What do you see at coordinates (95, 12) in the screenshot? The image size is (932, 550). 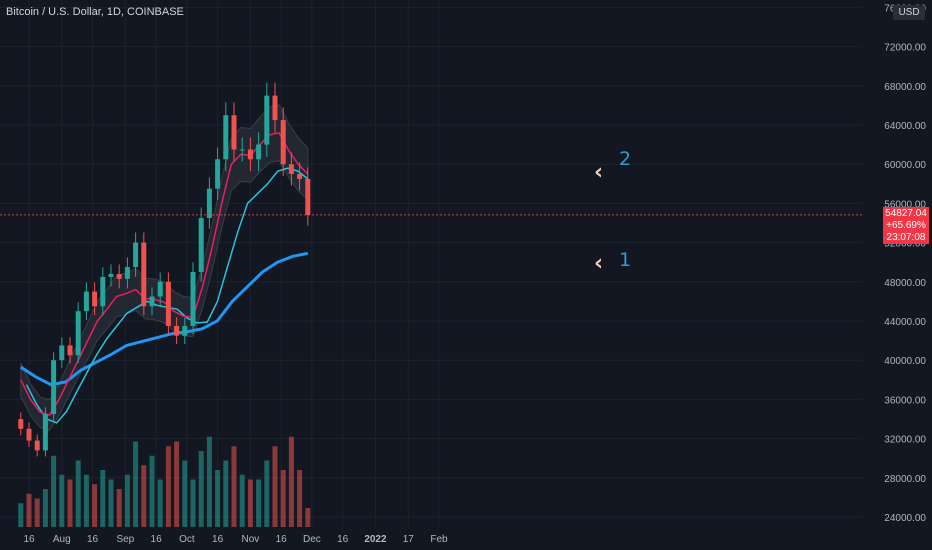 I see `symbol-title: Bitcoin / U.S. Dollar, 1D, COINBASE` at bounding box center [95, 12].